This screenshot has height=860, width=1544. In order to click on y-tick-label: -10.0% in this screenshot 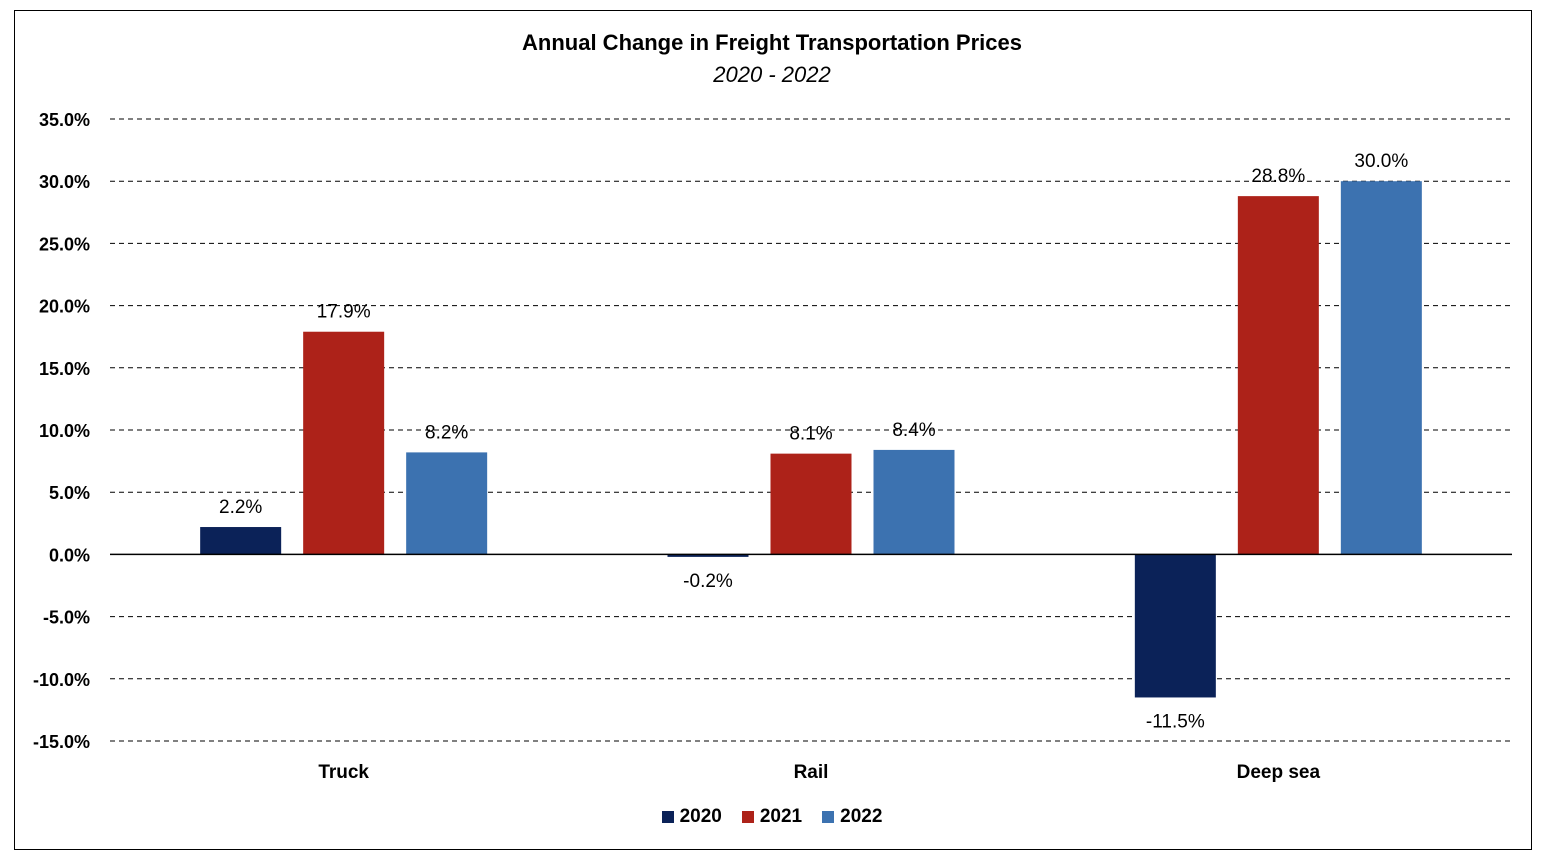, I will do `click(61, 680)`.